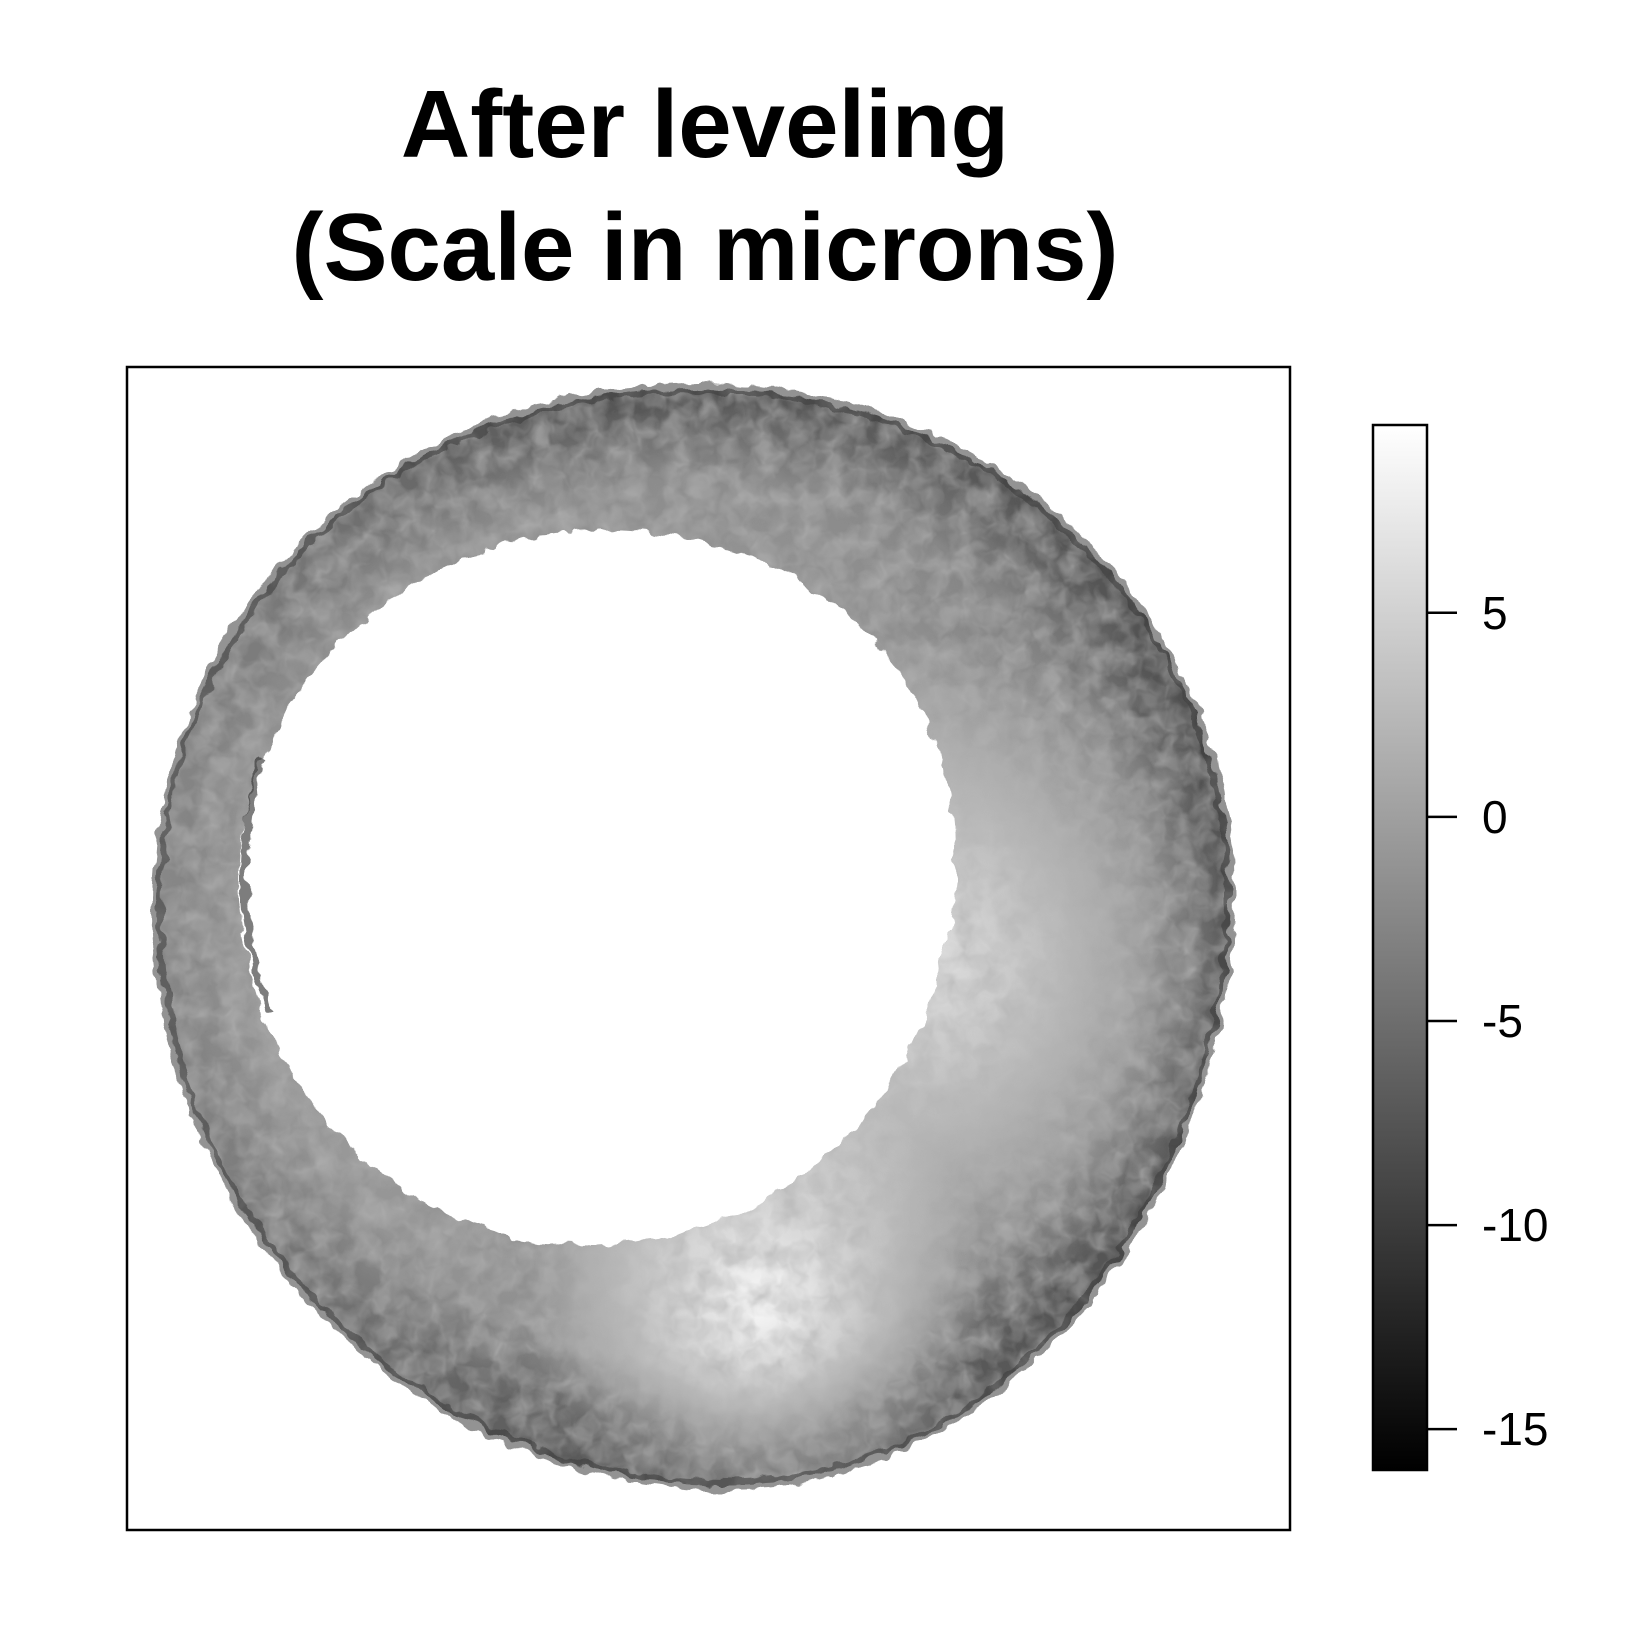  What do you see at coordinates (257, 885) in the screenshot?
I see `inner-edge-shadow` at bounding box center [257, 885].